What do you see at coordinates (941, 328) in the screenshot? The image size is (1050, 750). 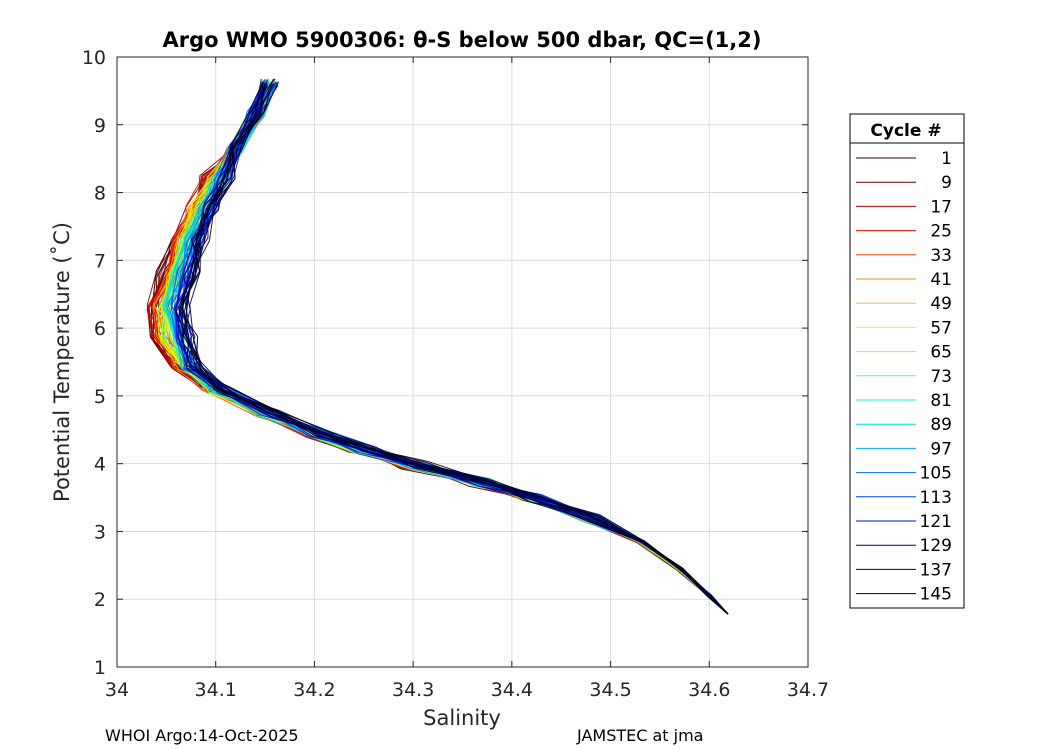 I see `legend-entry-label: 57` at bounding box center [941, 328].